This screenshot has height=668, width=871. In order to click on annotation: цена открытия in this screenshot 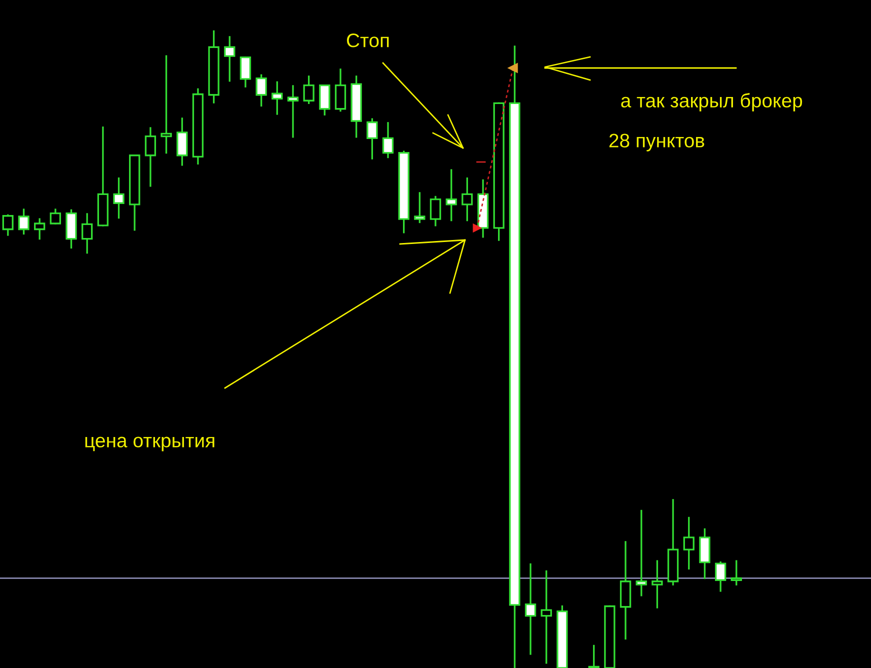, I will do `click(149, 444)`.